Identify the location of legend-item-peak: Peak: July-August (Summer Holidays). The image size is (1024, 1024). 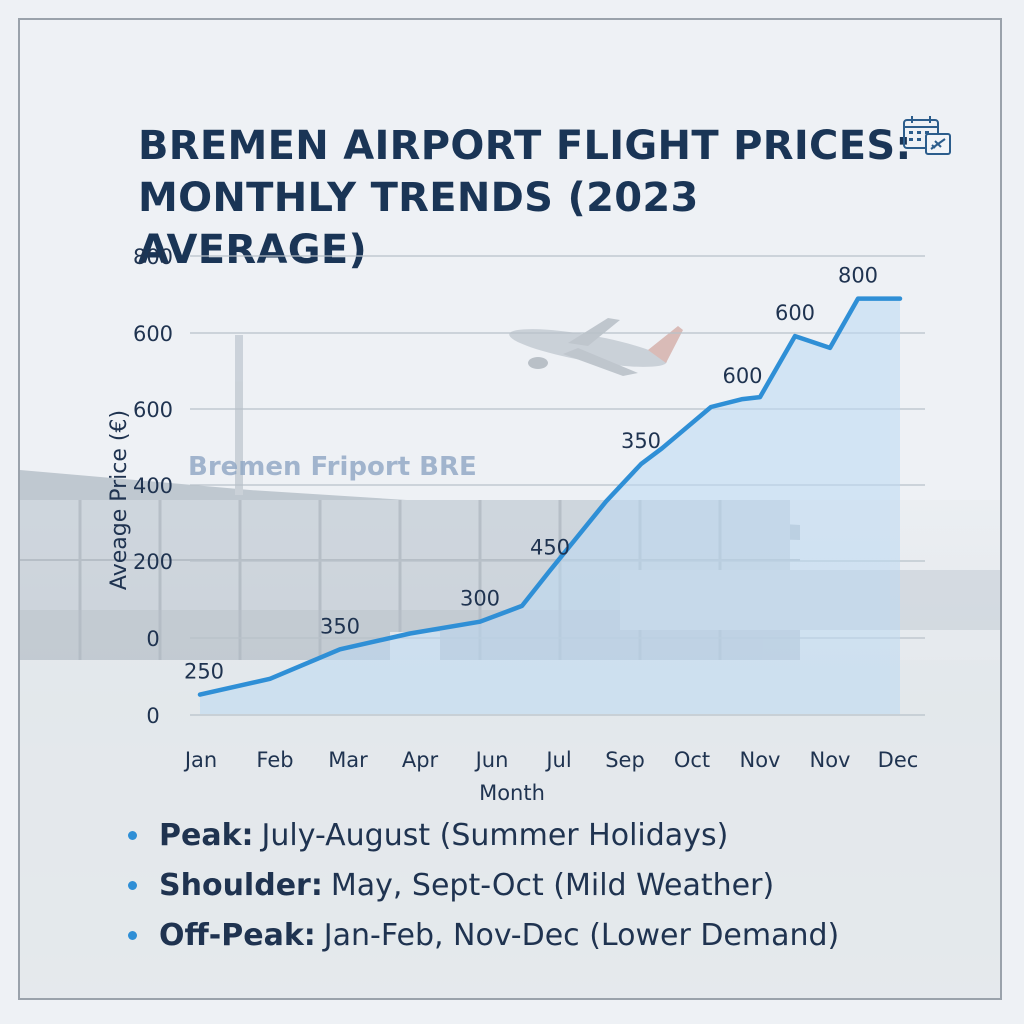
(528, 835).